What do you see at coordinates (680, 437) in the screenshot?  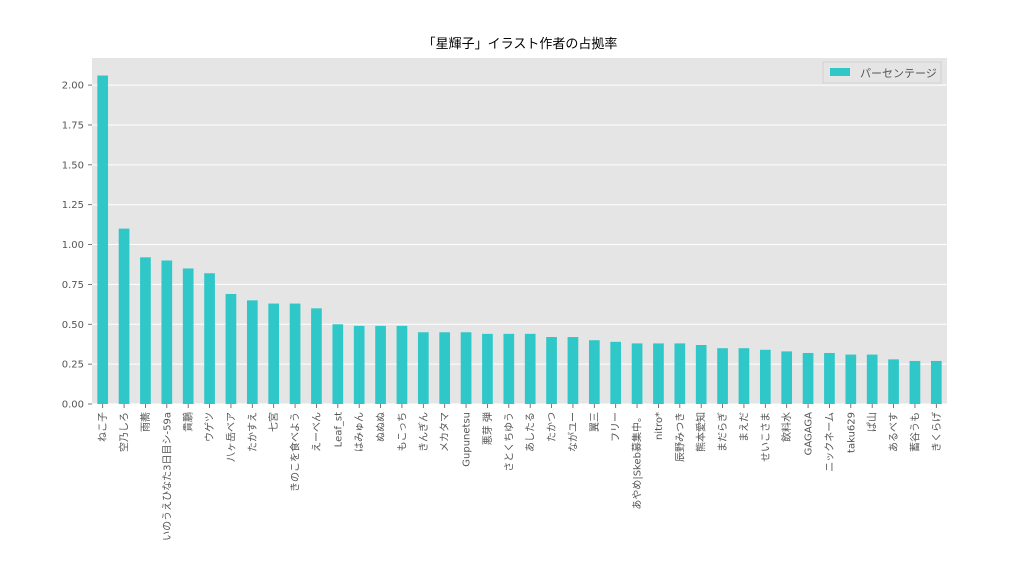 I see `x-tick-label: 辰野みつき` at bounding box center [680, 437].